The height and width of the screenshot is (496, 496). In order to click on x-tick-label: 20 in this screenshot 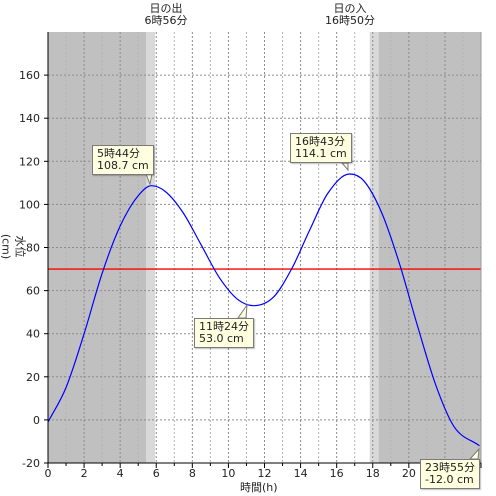, I will do `click(409, 473)`.